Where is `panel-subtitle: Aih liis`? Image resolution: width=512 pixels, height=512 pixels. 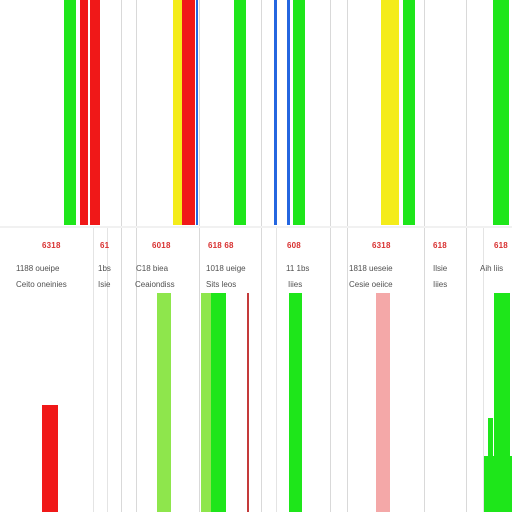 panel-subtitle: Aih liis is located at coordinates (492, 268).